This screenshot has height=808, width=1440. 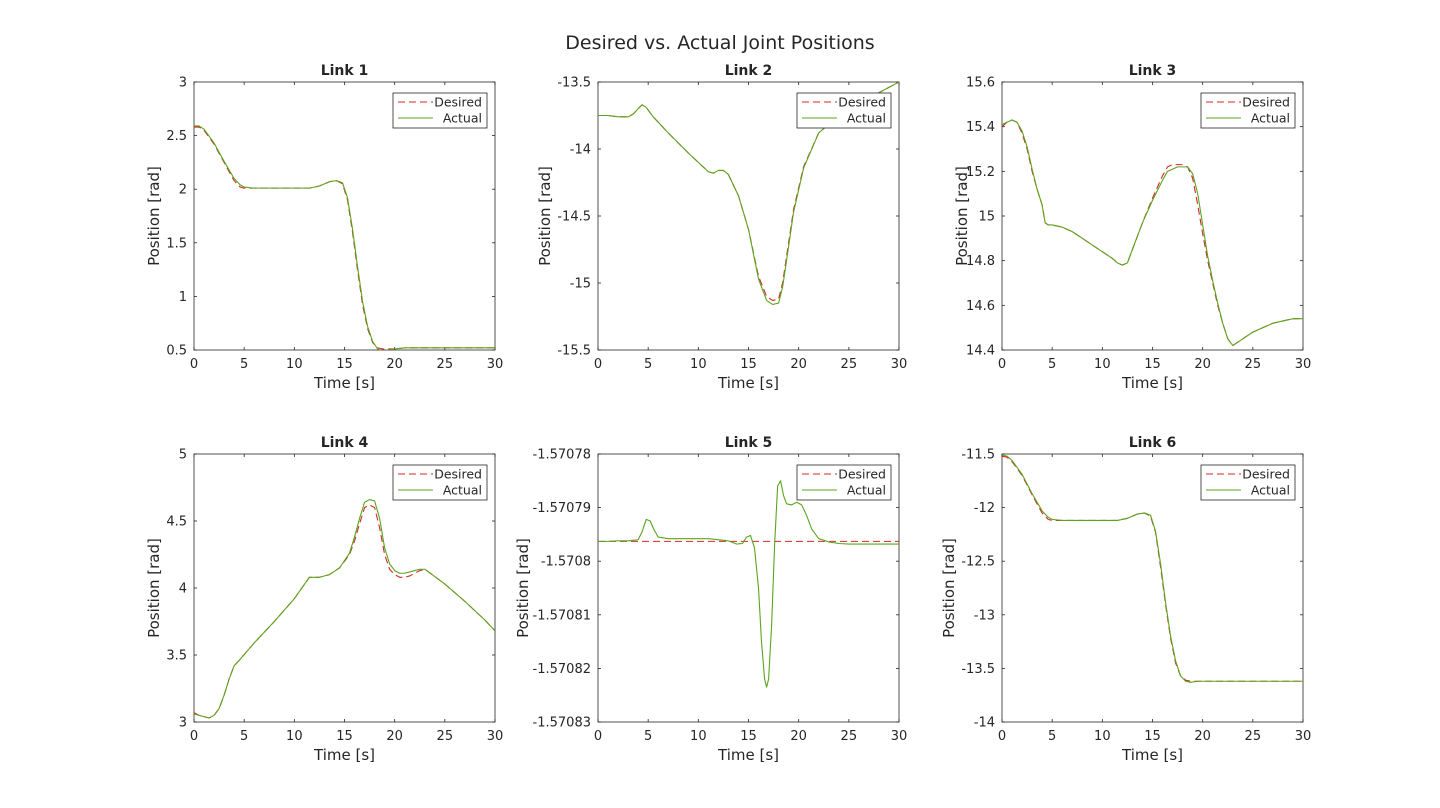 What do you see at coordinates (183, 190) in the screenshot?
I see `y-tick-label: 2` at bounding box center [183, 190].